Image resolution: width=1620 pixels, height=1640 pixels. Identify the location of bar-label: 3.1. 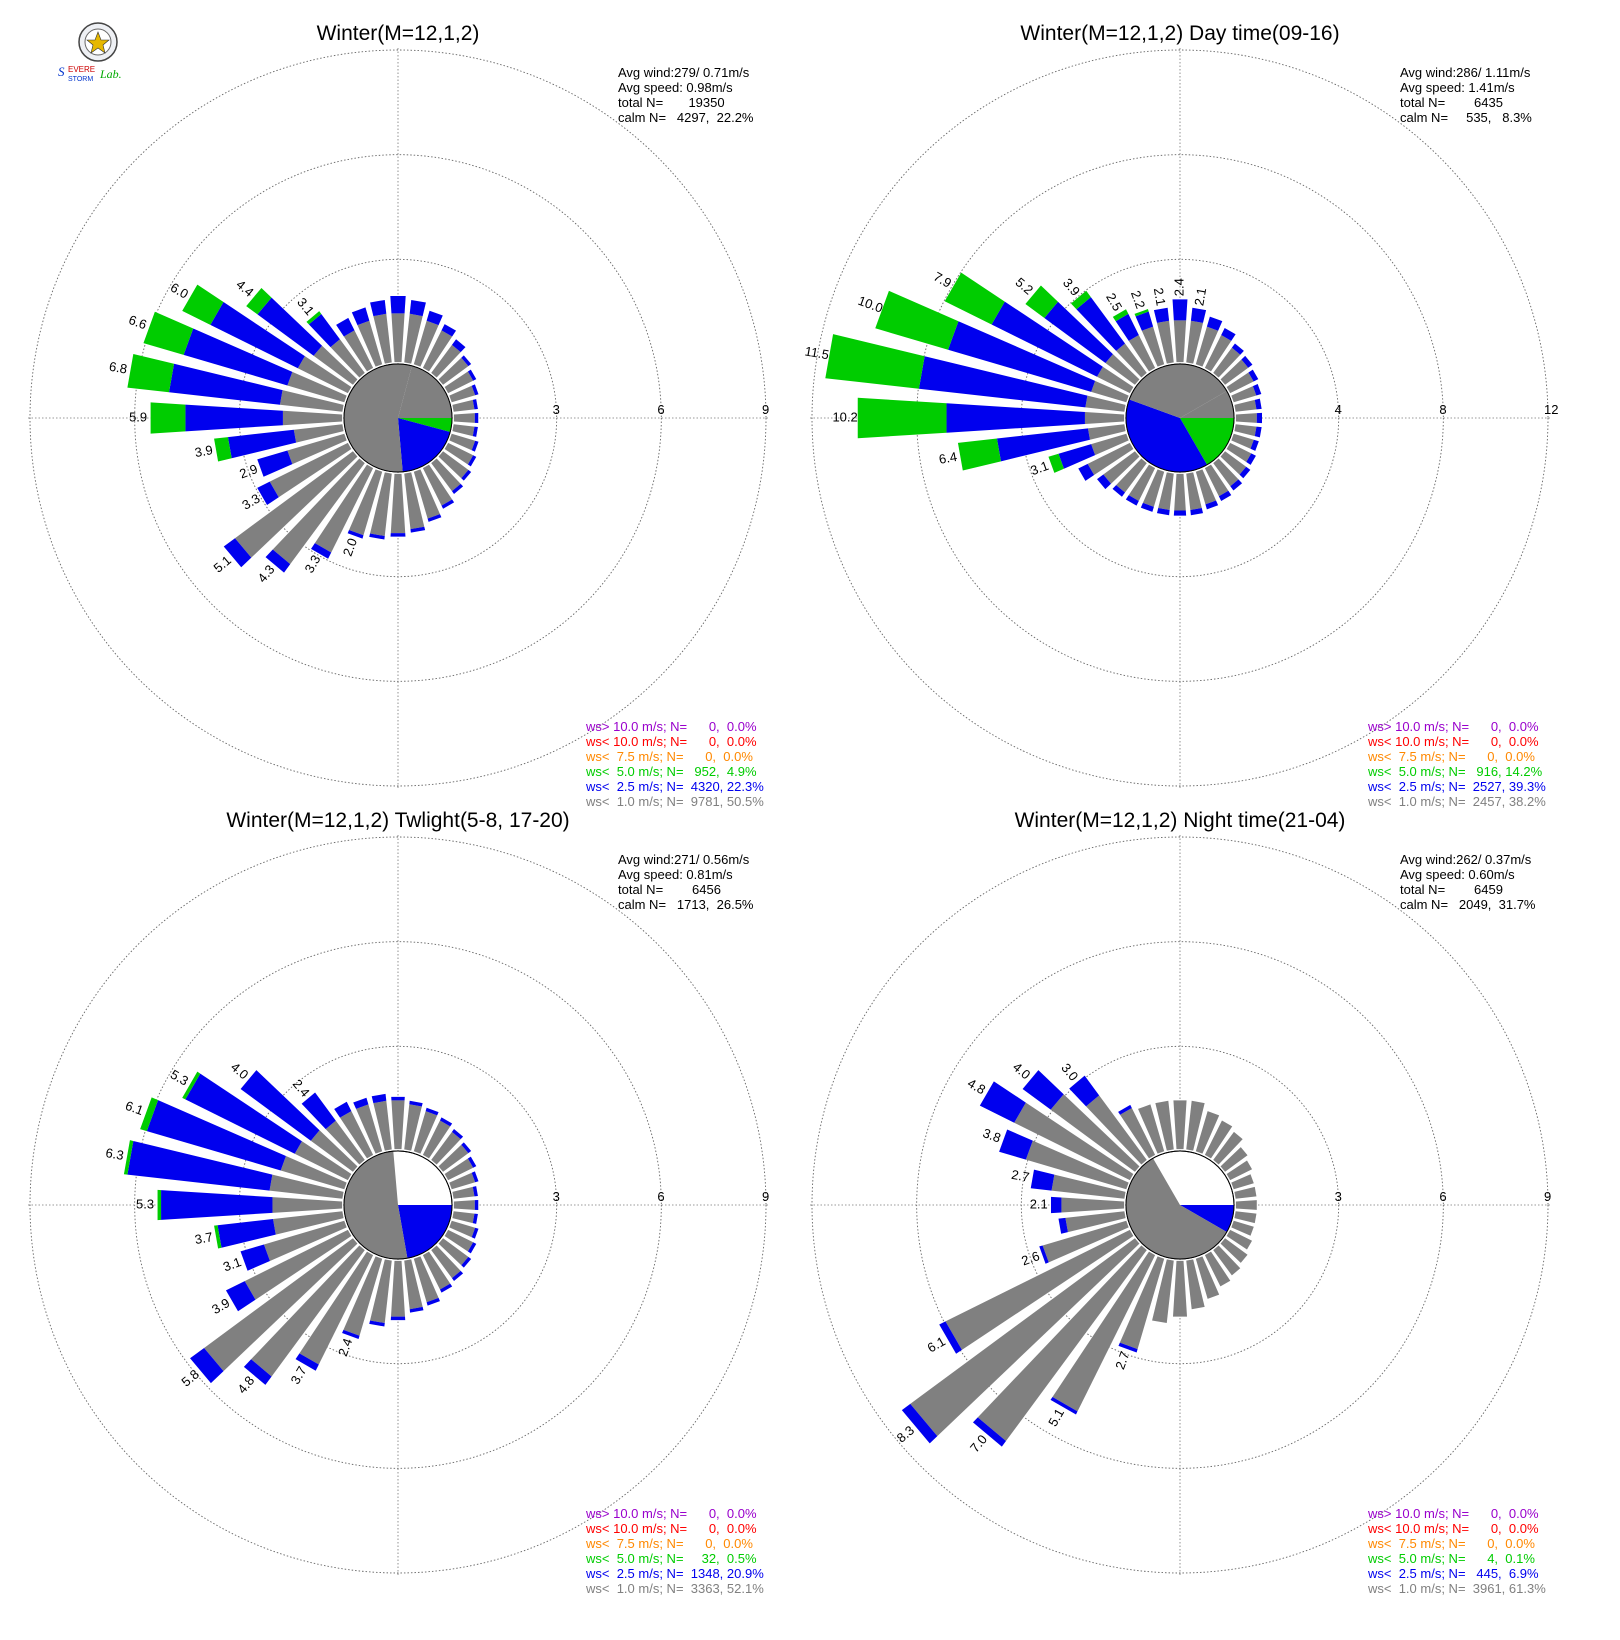
(232, 1264).